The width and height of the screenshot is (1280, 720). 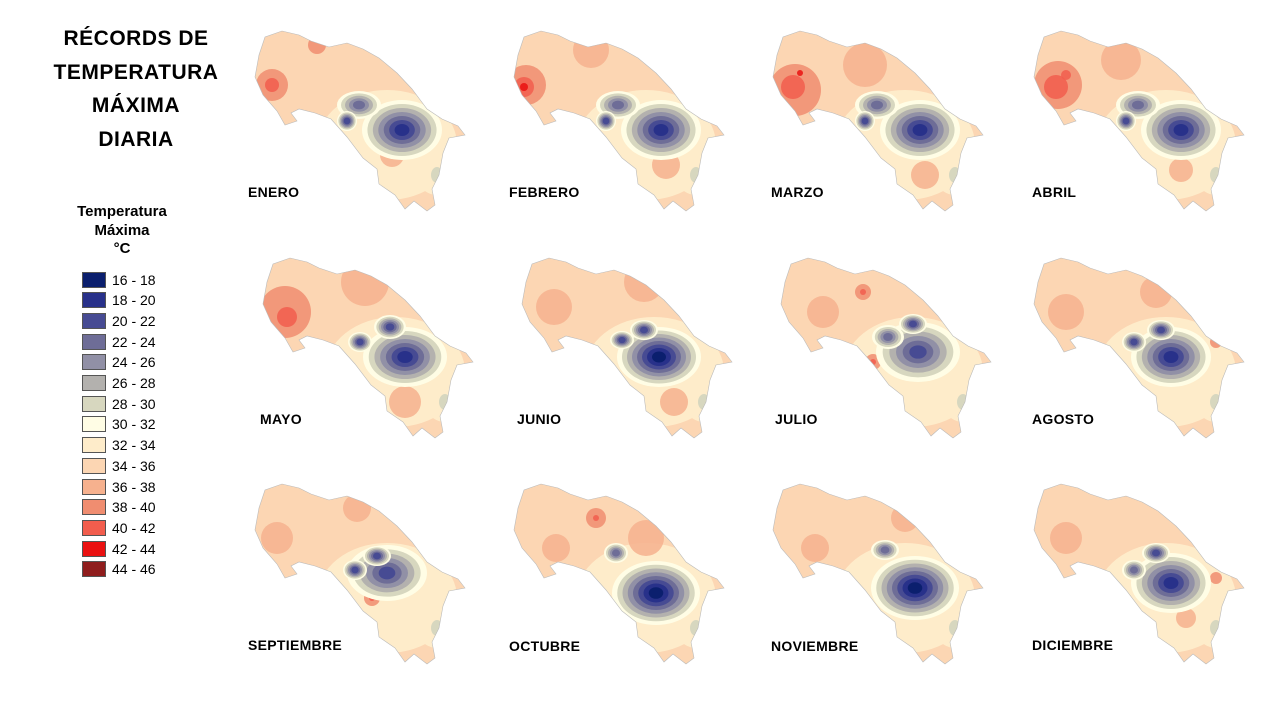 I want to click on month-label: JUNIO, so click(x=539, y=419).